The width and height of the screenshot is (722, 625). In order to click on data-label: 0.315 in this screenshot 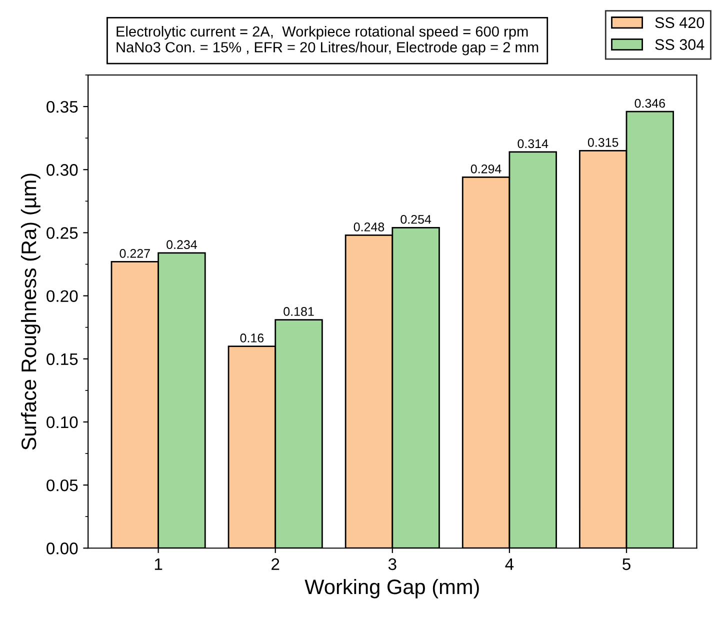, I will do `click(603, 142)`.